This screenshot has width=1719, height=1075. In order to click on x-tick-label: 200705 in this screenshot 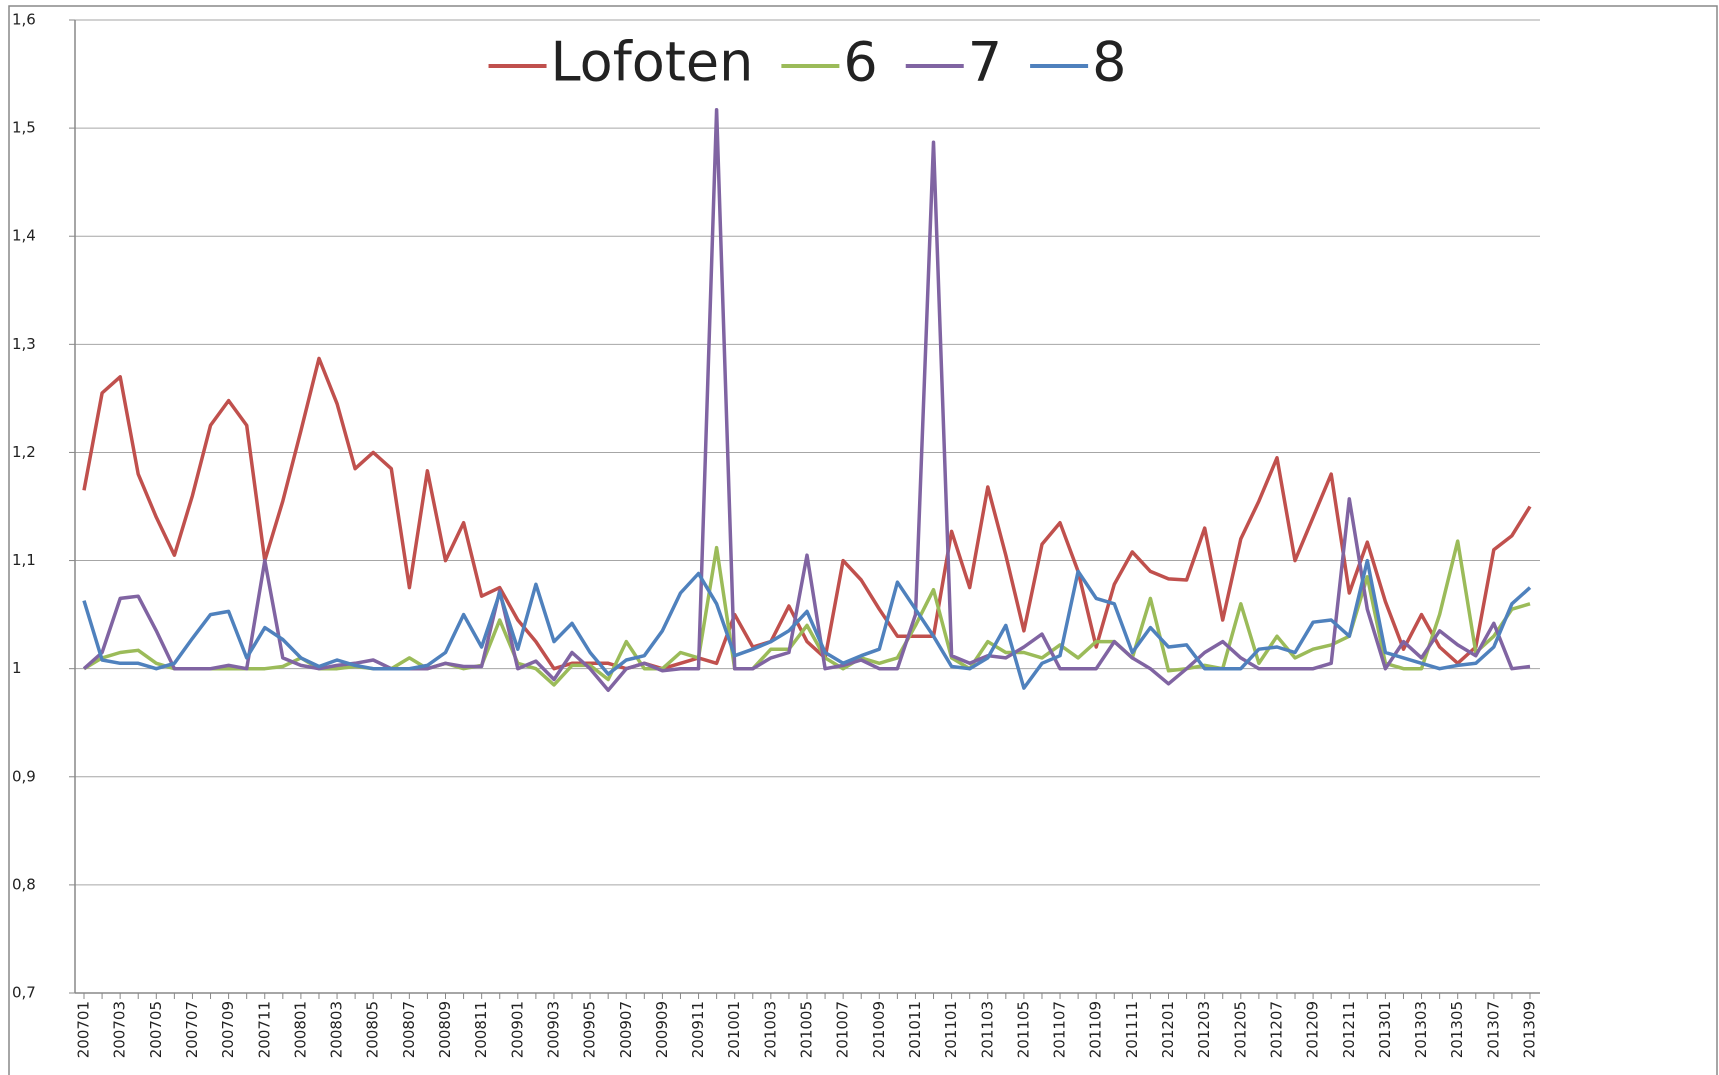, I will do `click(156, 1029)`.